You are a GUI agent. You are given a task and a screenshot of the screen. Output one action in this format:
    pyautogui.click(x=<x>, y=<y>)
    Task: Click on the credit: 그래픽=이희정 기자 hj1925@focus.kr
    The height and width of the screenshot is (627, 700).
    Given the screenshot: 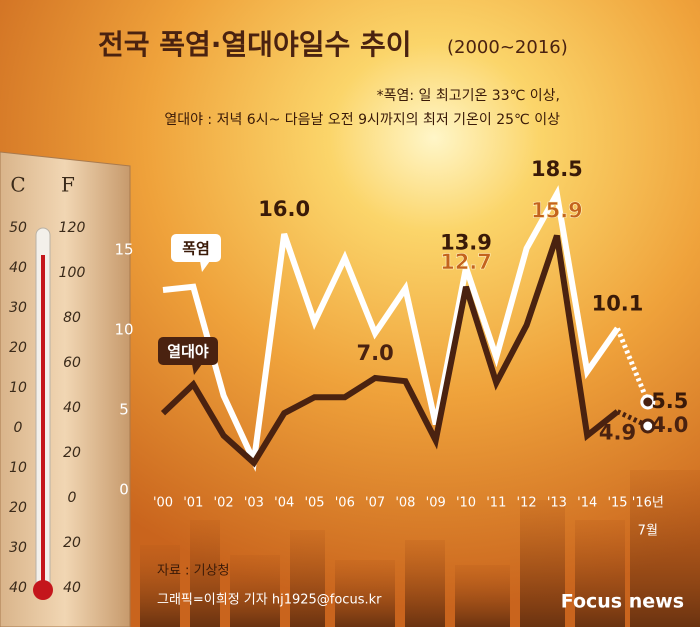 What is the action you would take?
    pyautogui.click(x=269, y=600)
    